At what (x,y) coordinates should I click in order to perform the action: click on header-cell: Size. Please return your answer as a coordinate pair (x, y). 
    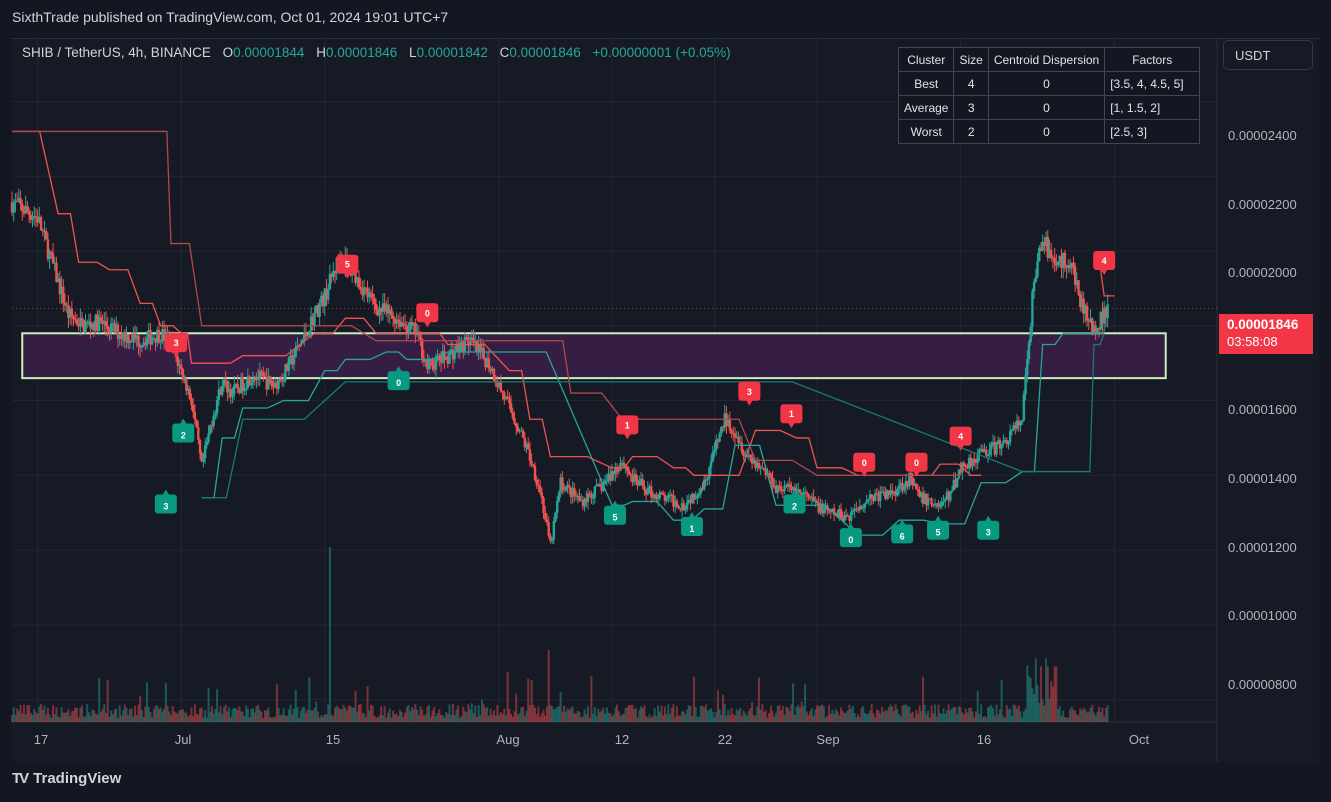
    Looking at the image, I should click on (971, 59).